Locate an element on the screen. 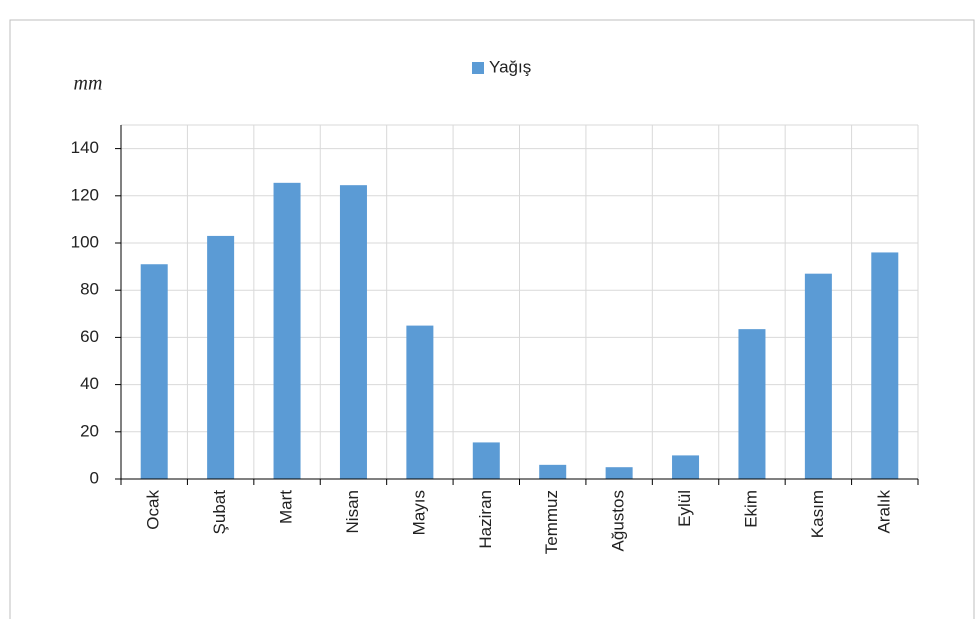  x-tick-label: Kasım is located at coordinates (817, 514).